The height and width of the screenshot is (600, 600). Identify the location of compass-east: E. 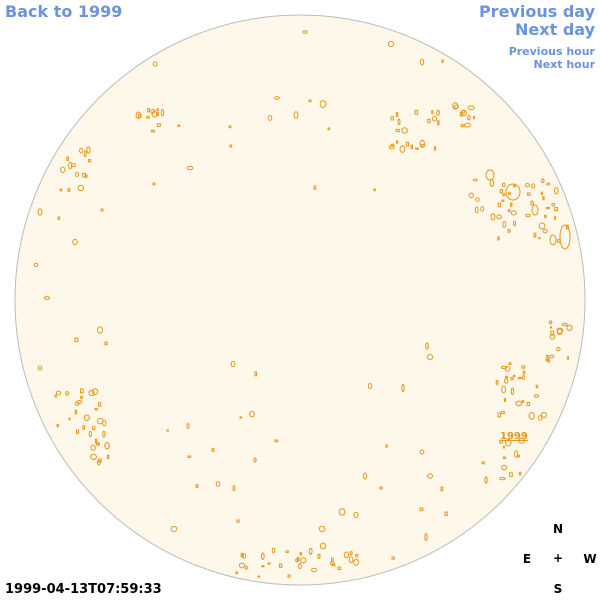
(527, 559).